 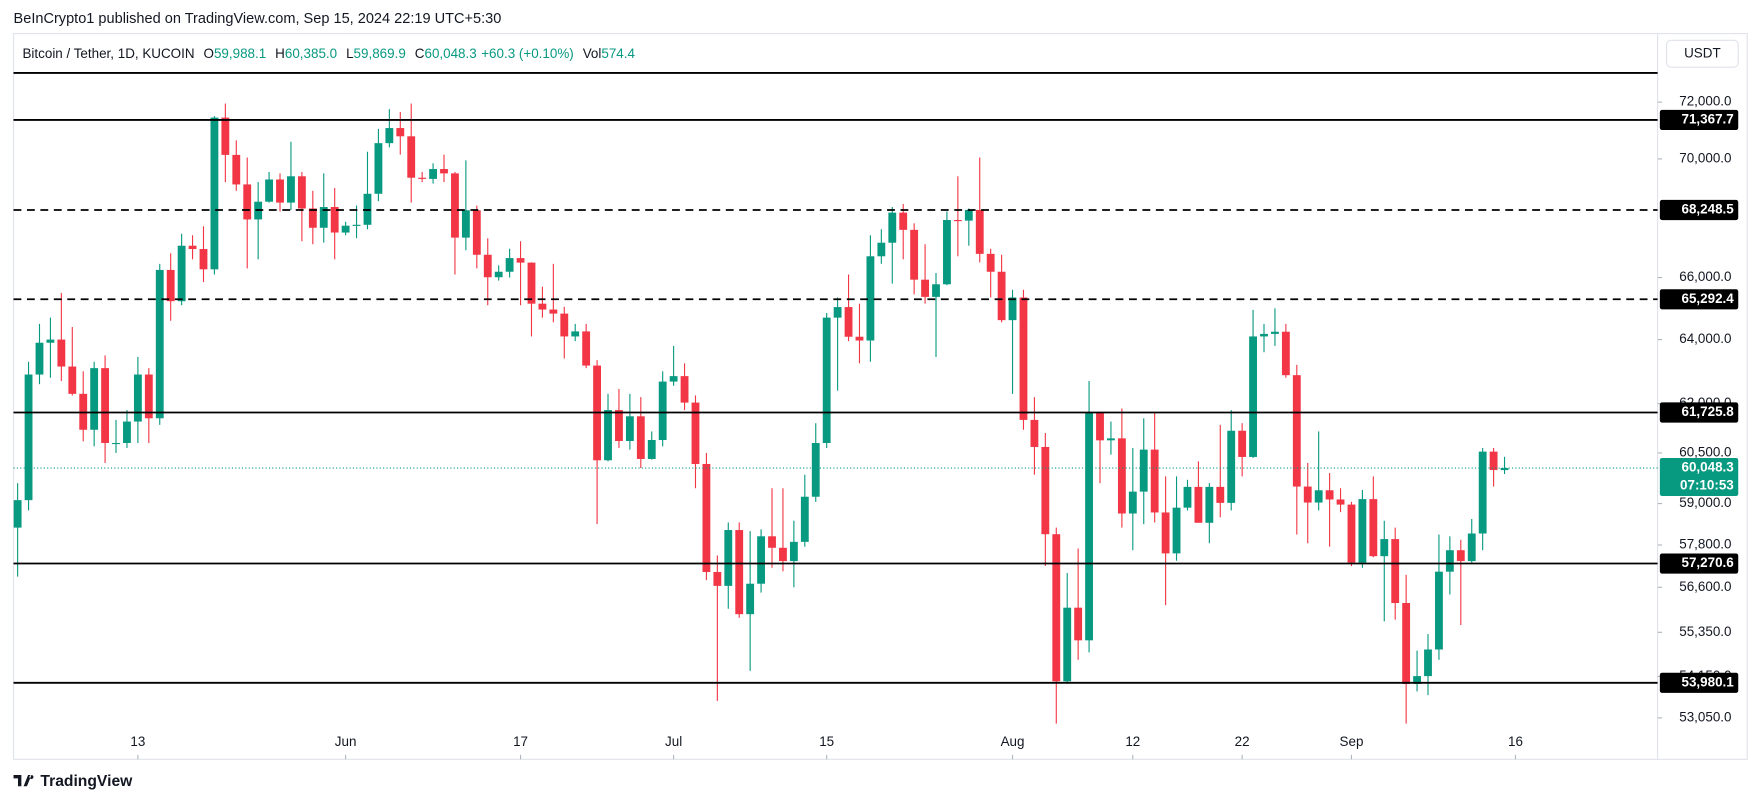 What do you see at coordinates (1132, 741) in the screenshot?
I see `x-tick-label: 12` at bounding box center [1132, 741].